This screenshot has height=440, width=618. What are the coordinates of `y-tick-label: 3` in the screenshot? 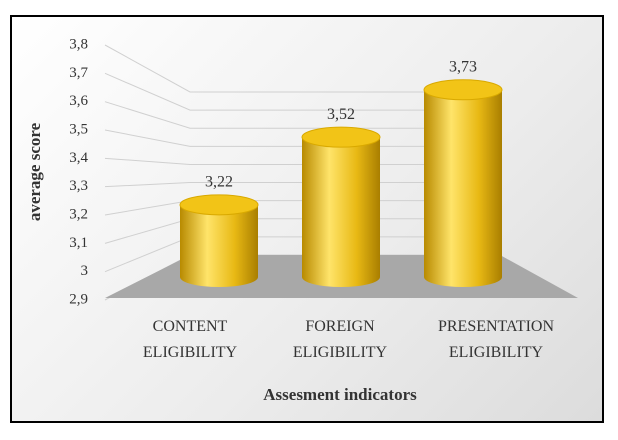 It's located at (85, 271).